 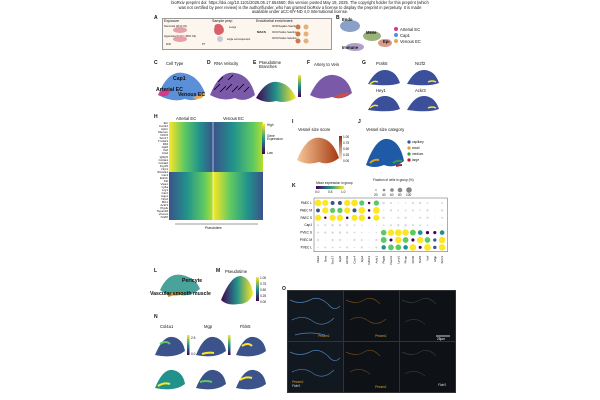 What do you see at coordinates (165, 150) in the screenshot?
I see `heatmap-gene-label: Vwf` at bounding box center [165, 150].